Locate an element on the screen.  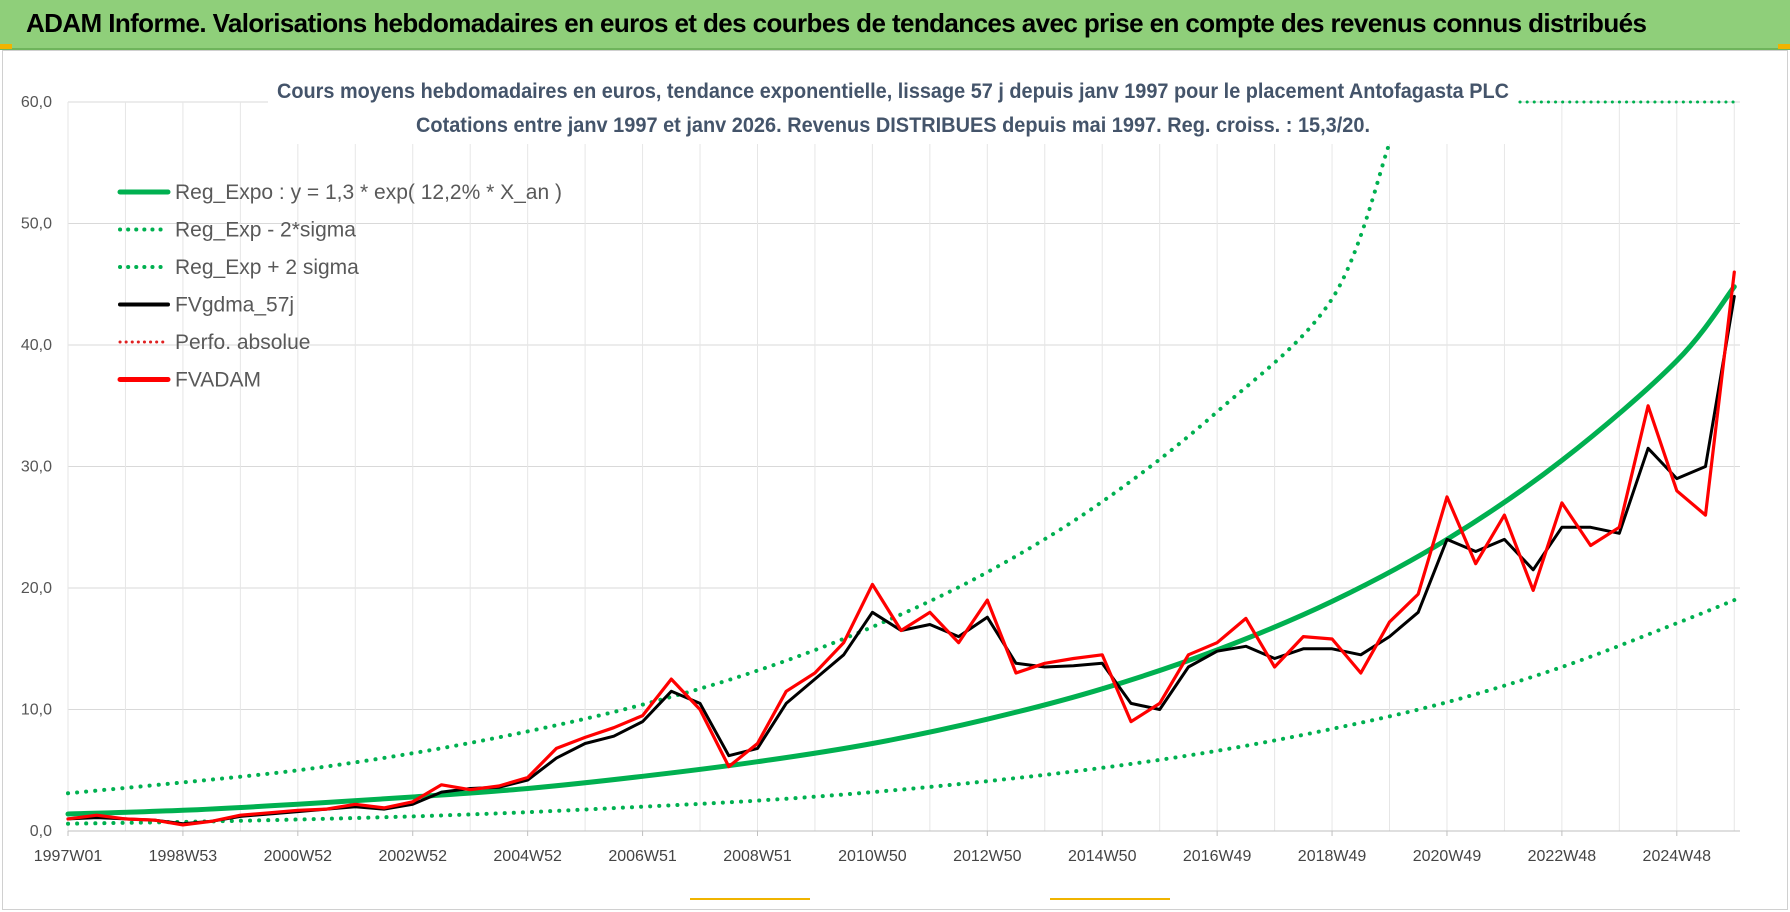
y-tick-label: 50,0 is located at coordinates (36, 224).